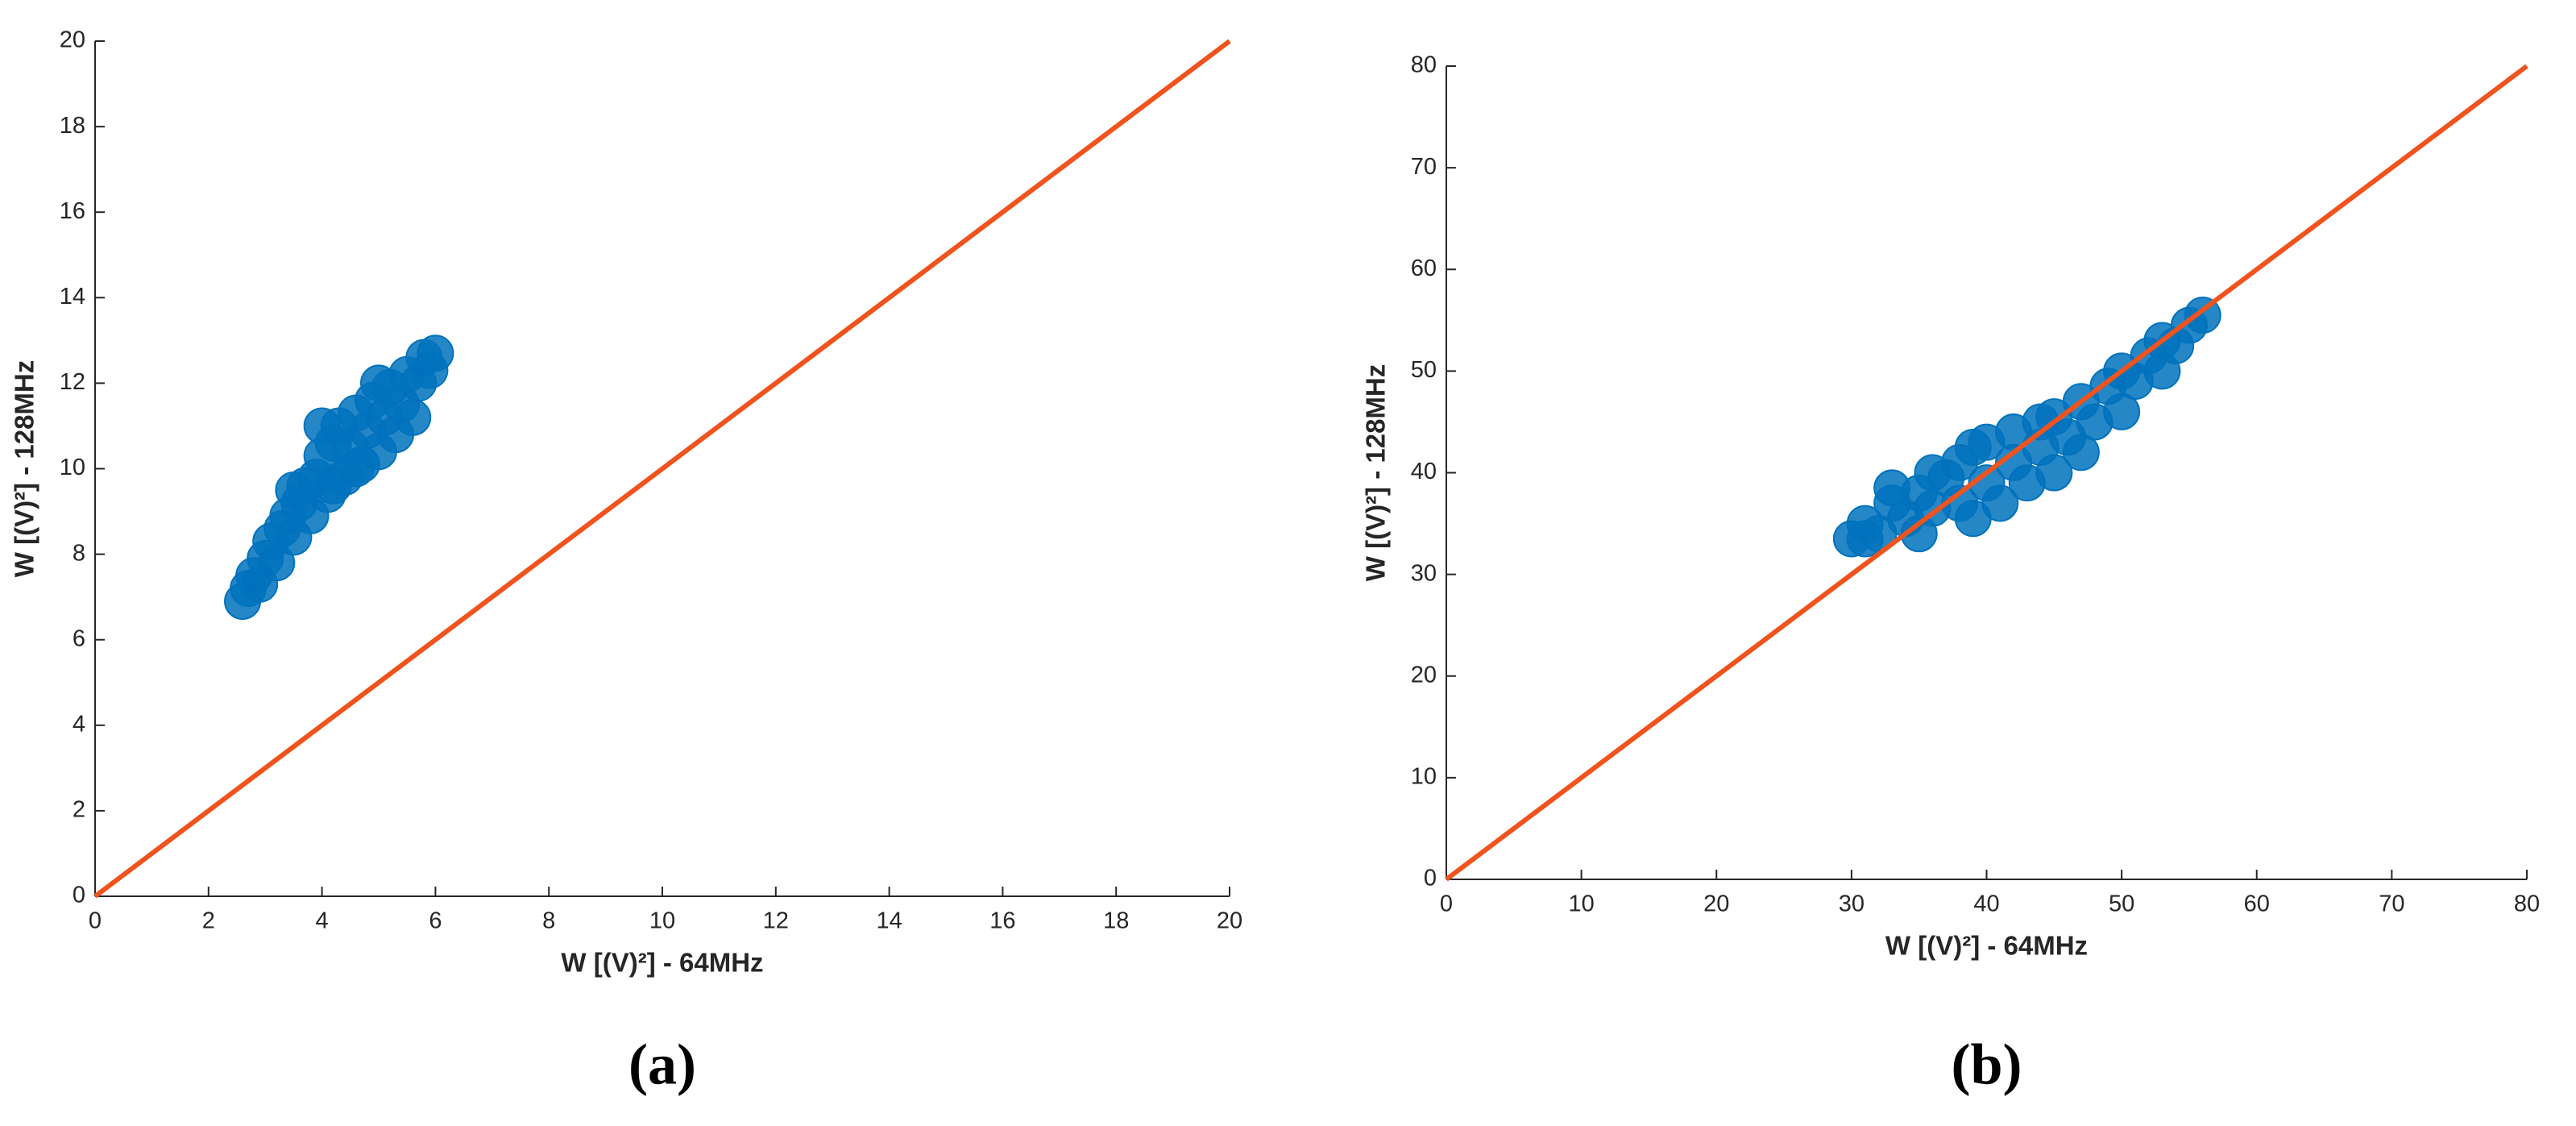 This screenshot has height=1126, width=2576. Describe the element at coordinates (1424, 370) in the screenshot. I see `y-tick-label: 50` at that location.